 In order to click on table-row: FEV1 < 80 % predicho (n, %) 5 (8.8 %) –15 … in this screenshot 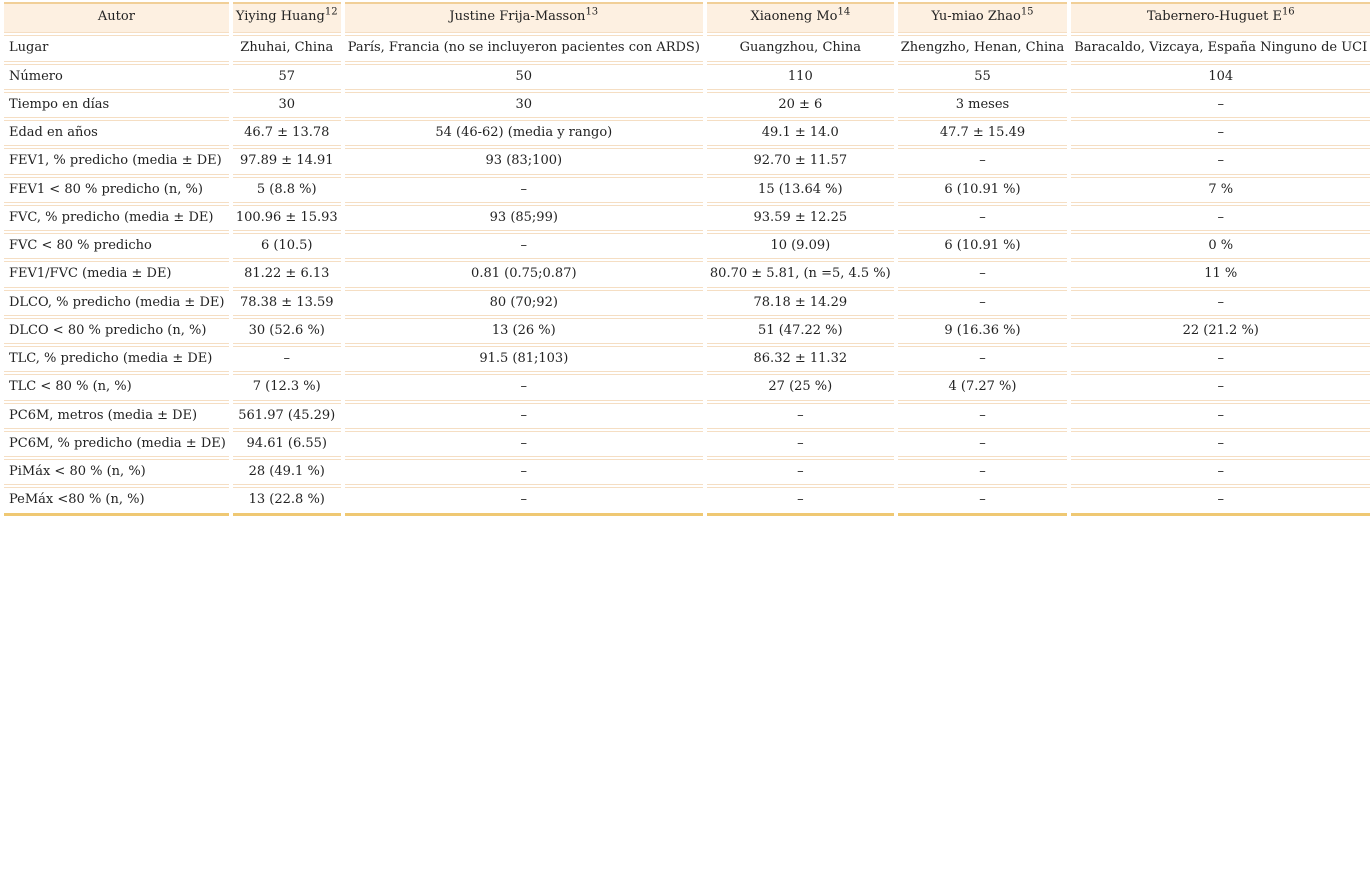, I will do `click(687, 189)`.